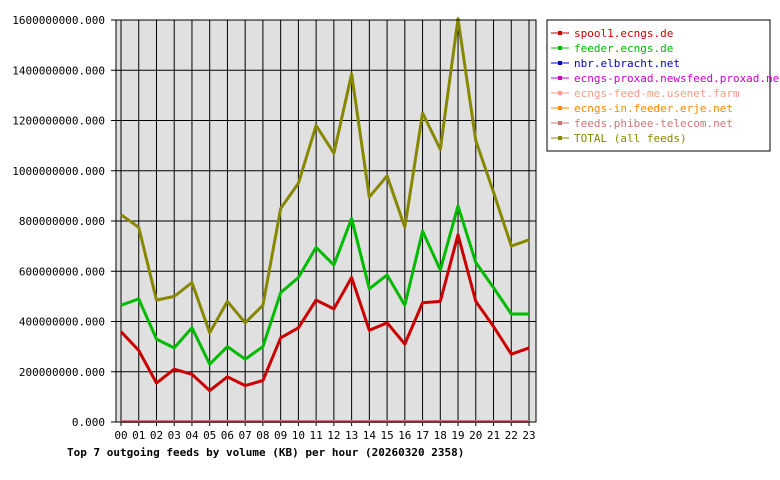  Describe the element at coordinates (58, 70) in the screenshot. I see `y-tick-label: 1400000000.000` at that location.